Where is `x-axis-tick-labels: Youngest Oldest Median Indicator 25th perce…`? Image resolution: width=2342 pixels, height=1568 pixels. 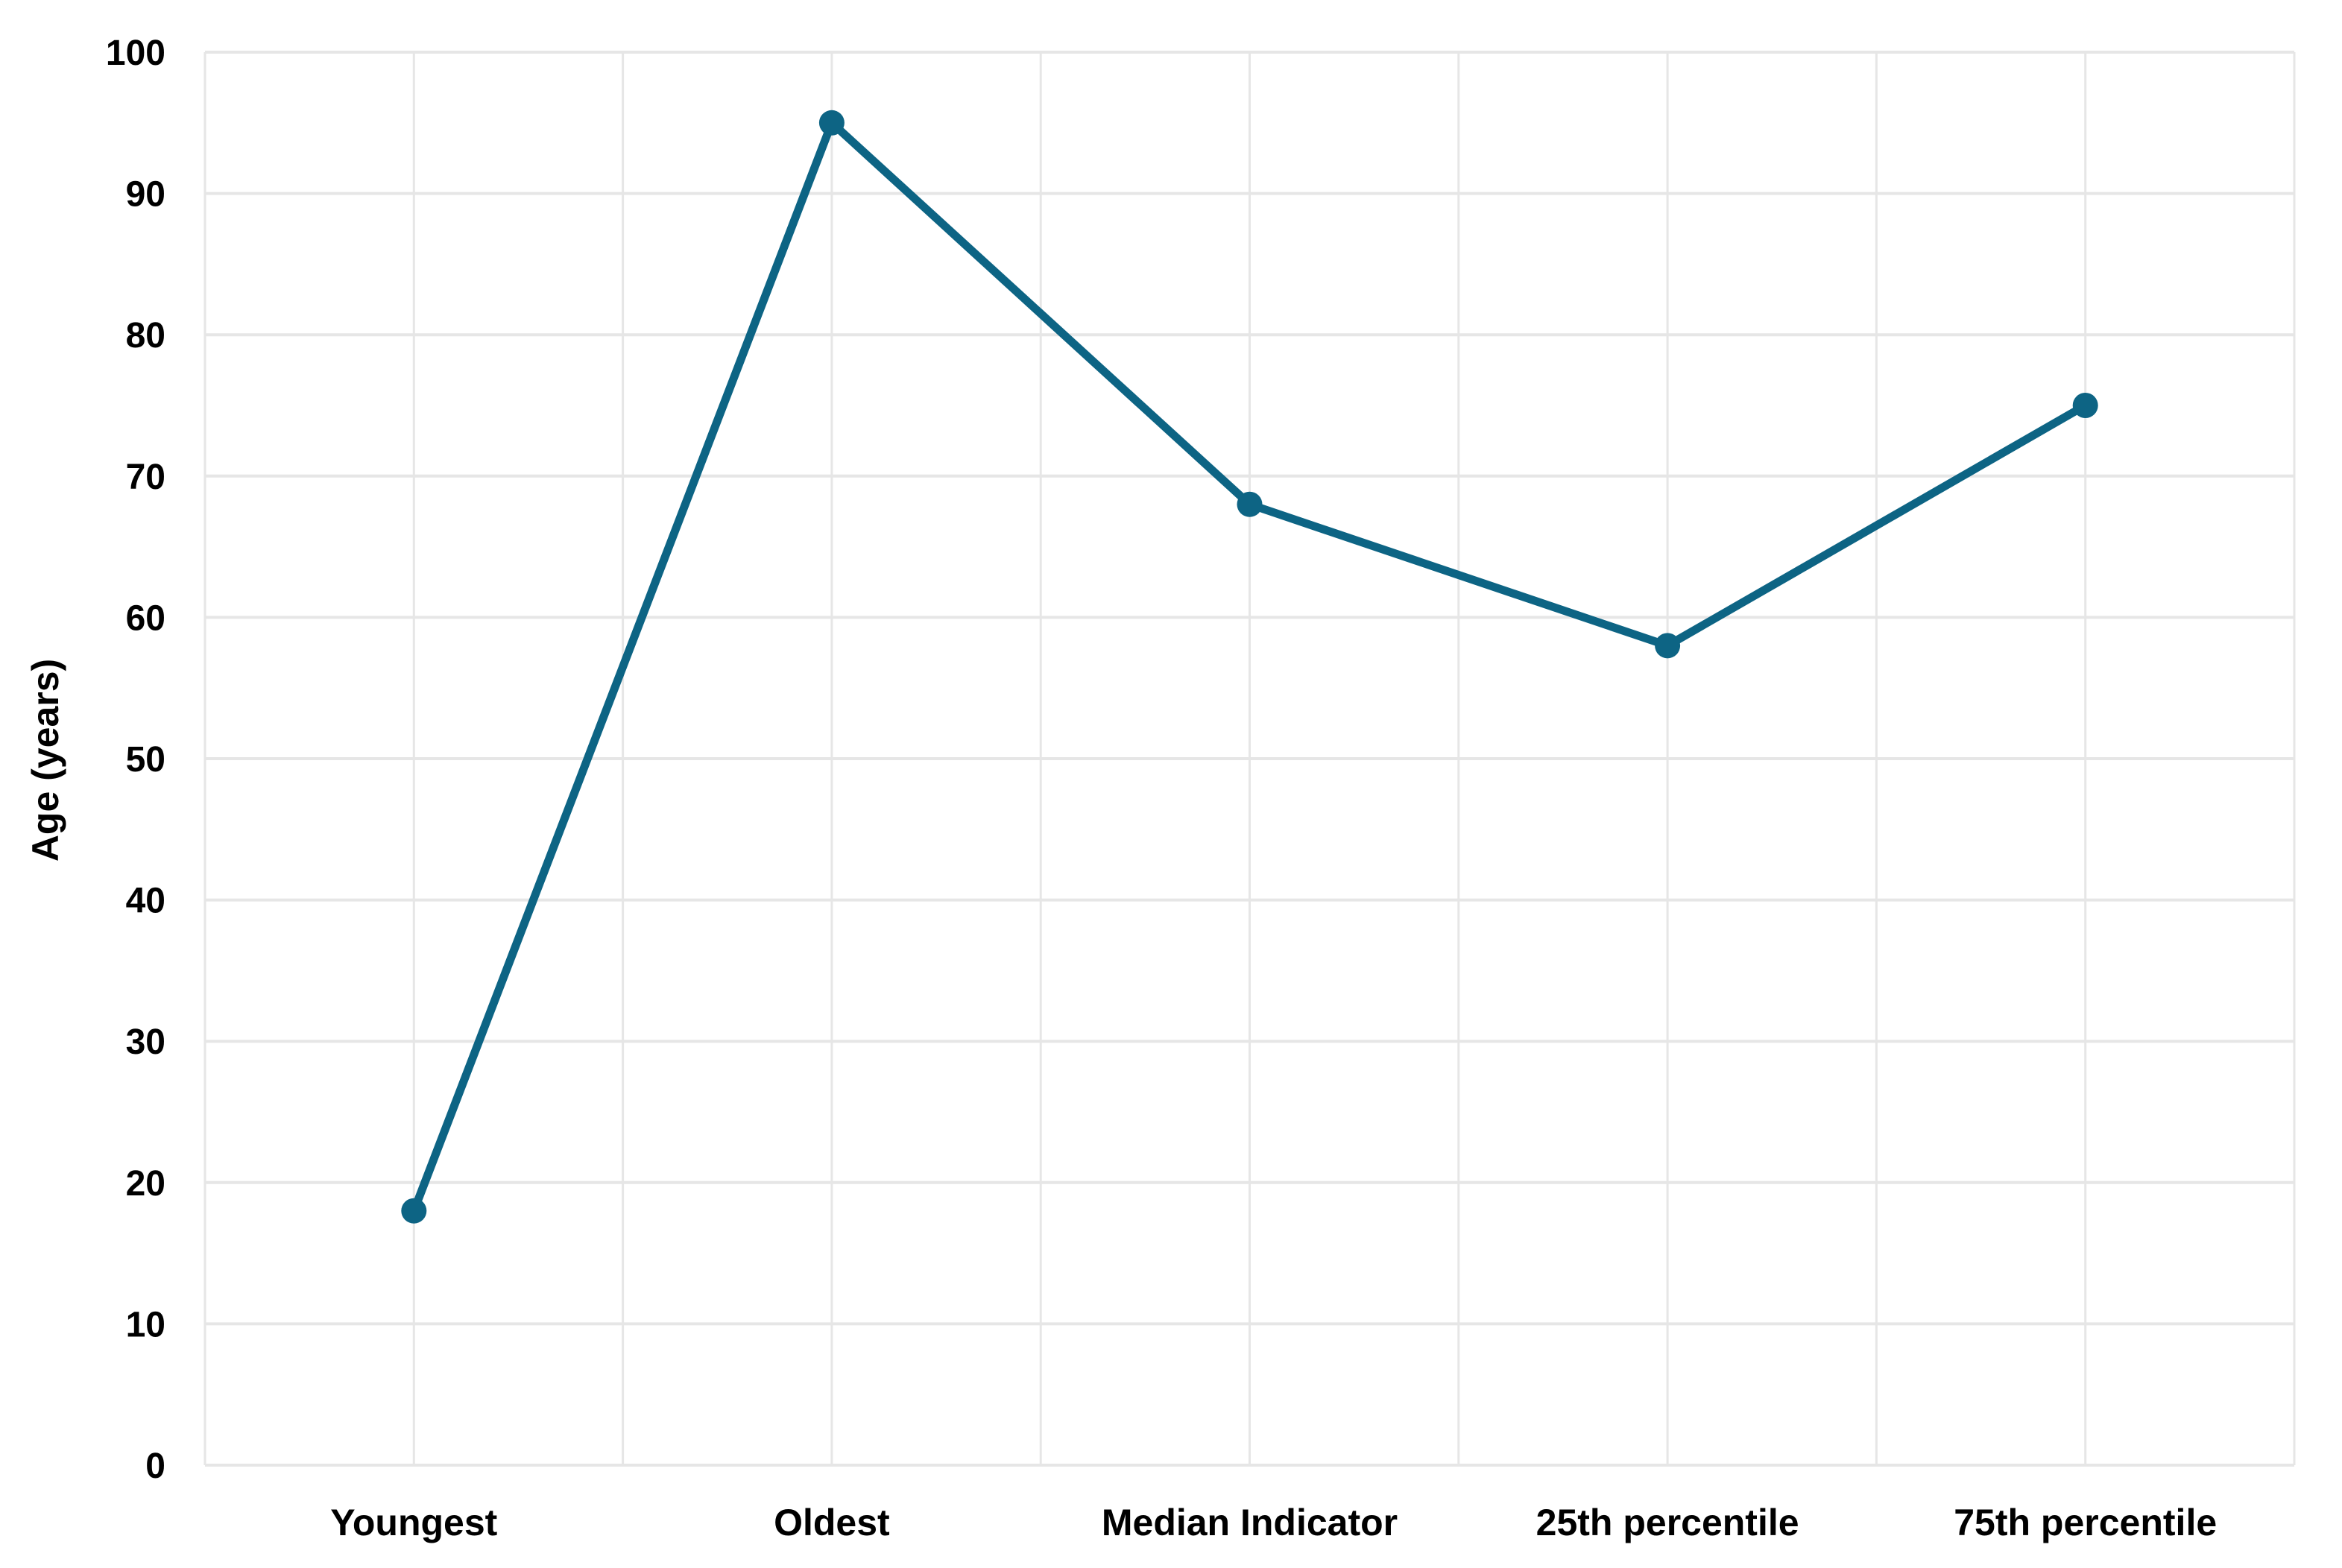 x-axis-tick-labels: Youngest Oldest Median Indicator 25th perce… is located at coordinates (1273, 1523).